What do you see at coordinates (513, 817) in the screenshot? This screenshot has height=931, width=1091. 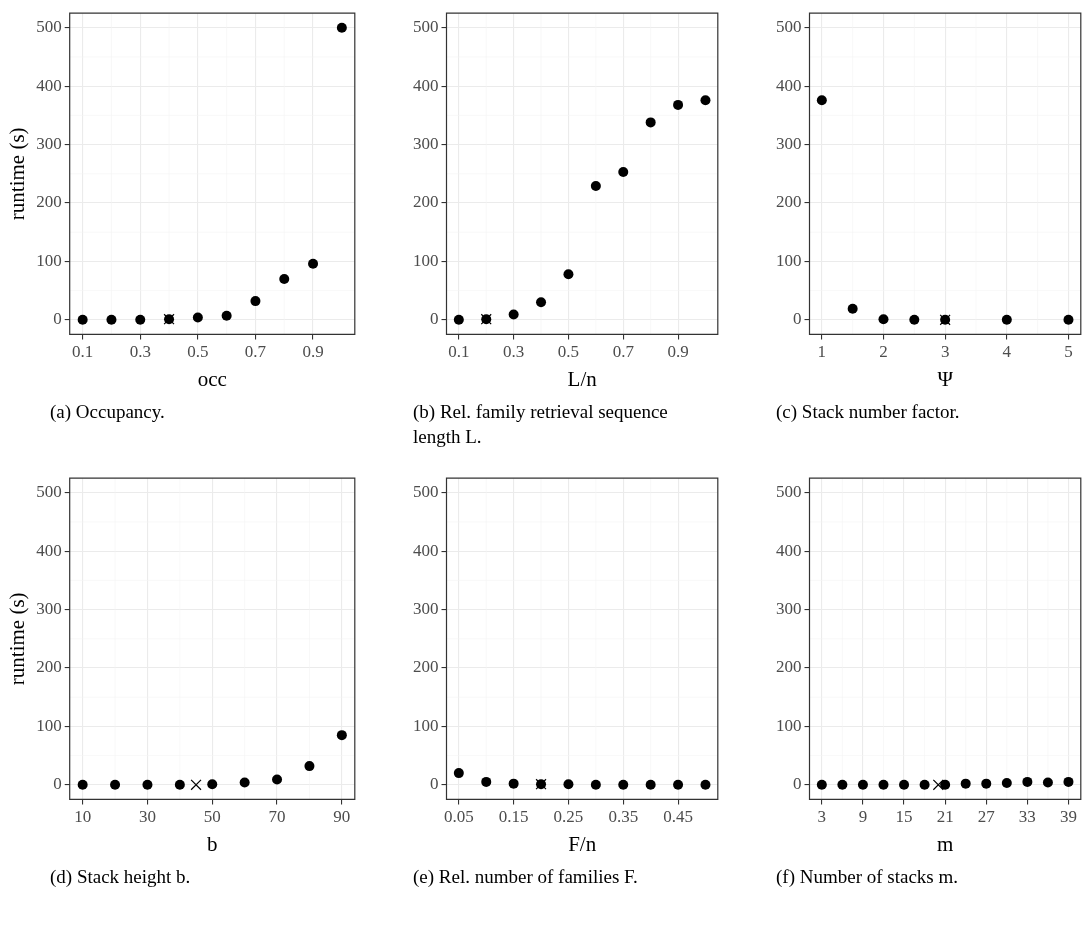 I see `x-tick-label: 0.15` at bounding box center [513, 817].